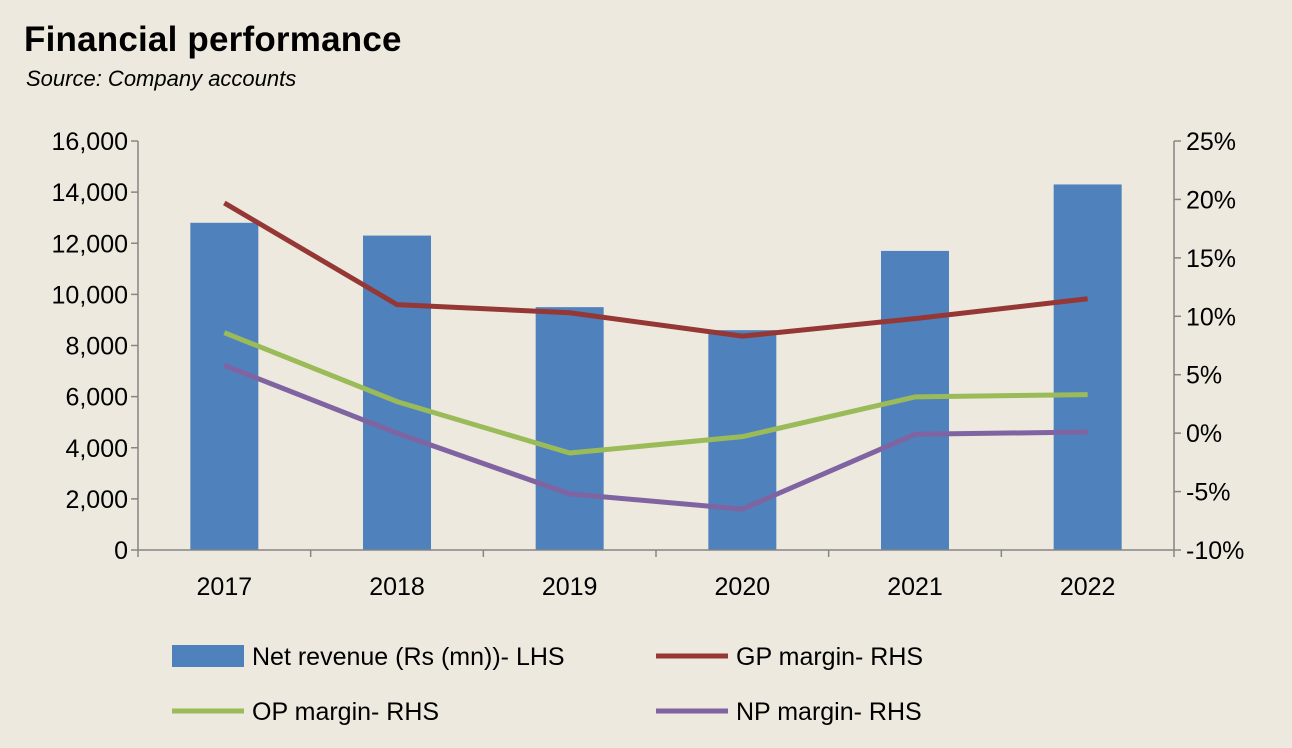 The height and width of the screenshot is (748, 1292). I want to click on left-axis-tick-label: 2,000, so click(96, 500).